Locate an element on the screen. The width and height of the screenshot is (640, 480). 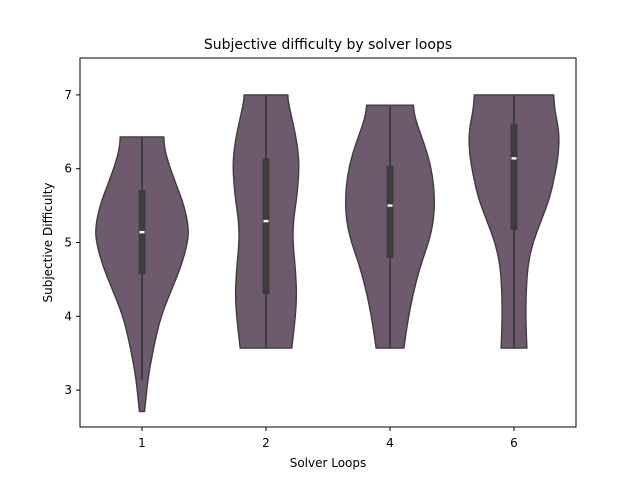
chart-title: Subjective difficulty by solver loops is located at coordinates (328, 45).